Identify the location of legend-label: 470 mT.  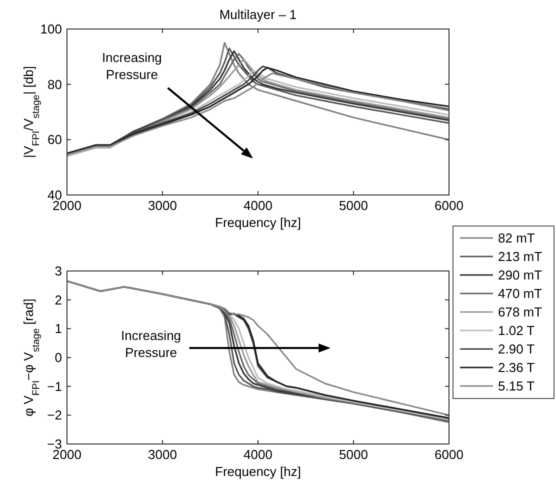
(520, 293).